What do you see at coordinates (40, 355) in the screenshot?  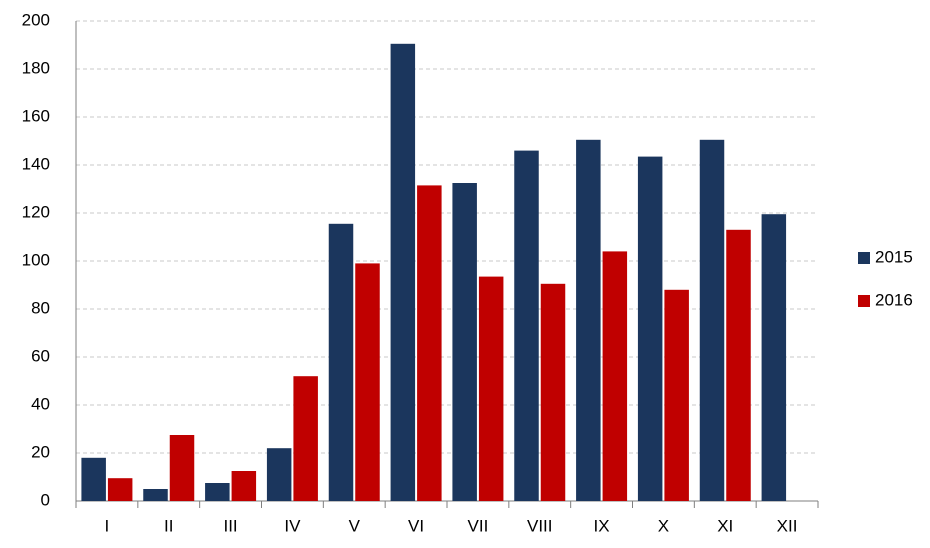 I see `y-tick-label: 60` at bounding box center [40, 355].